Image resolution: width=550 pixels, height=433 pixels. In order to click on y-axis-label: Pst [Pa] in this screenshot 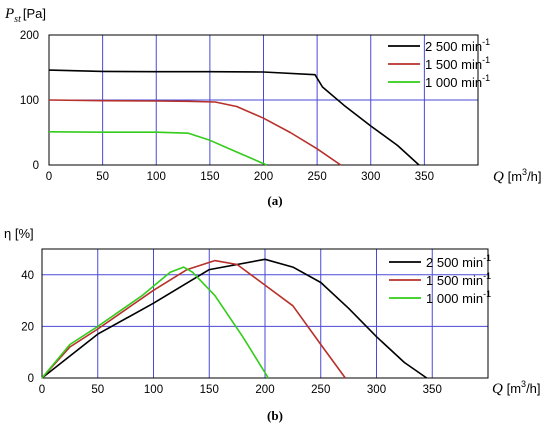, I will do `click(25, 15)`.